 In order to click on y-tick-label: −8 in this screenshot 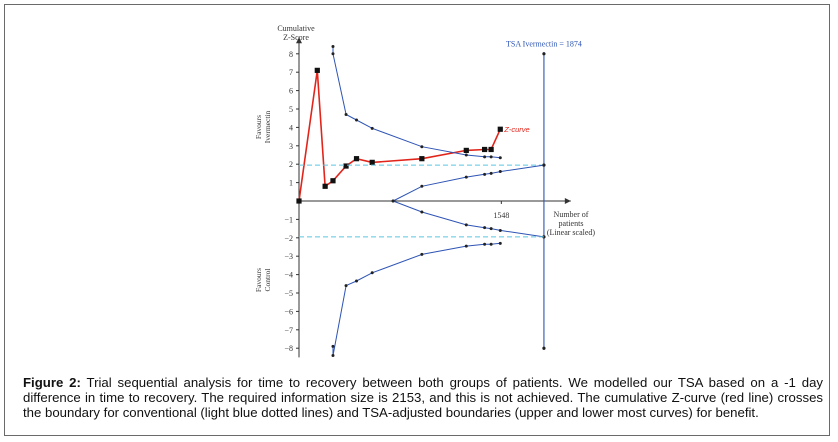, I will do `click(288, 348)`.